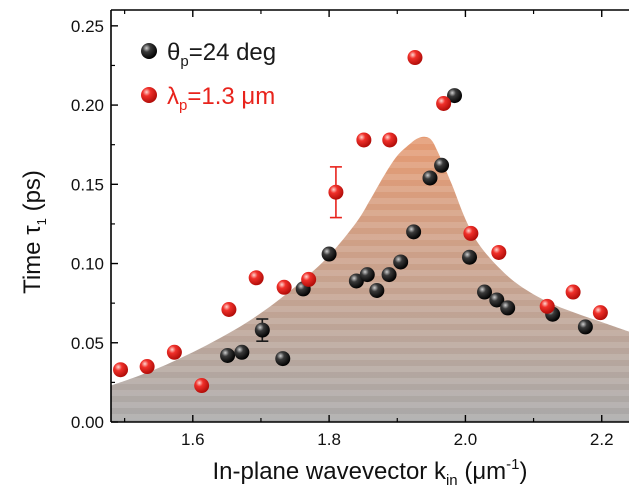 The height and width of the screenshot is (491, 629). What do you see at coordinates (87, 422) in the screenshot?
I see `y-tick-label: 0.00` at bounding box center [87, 422].